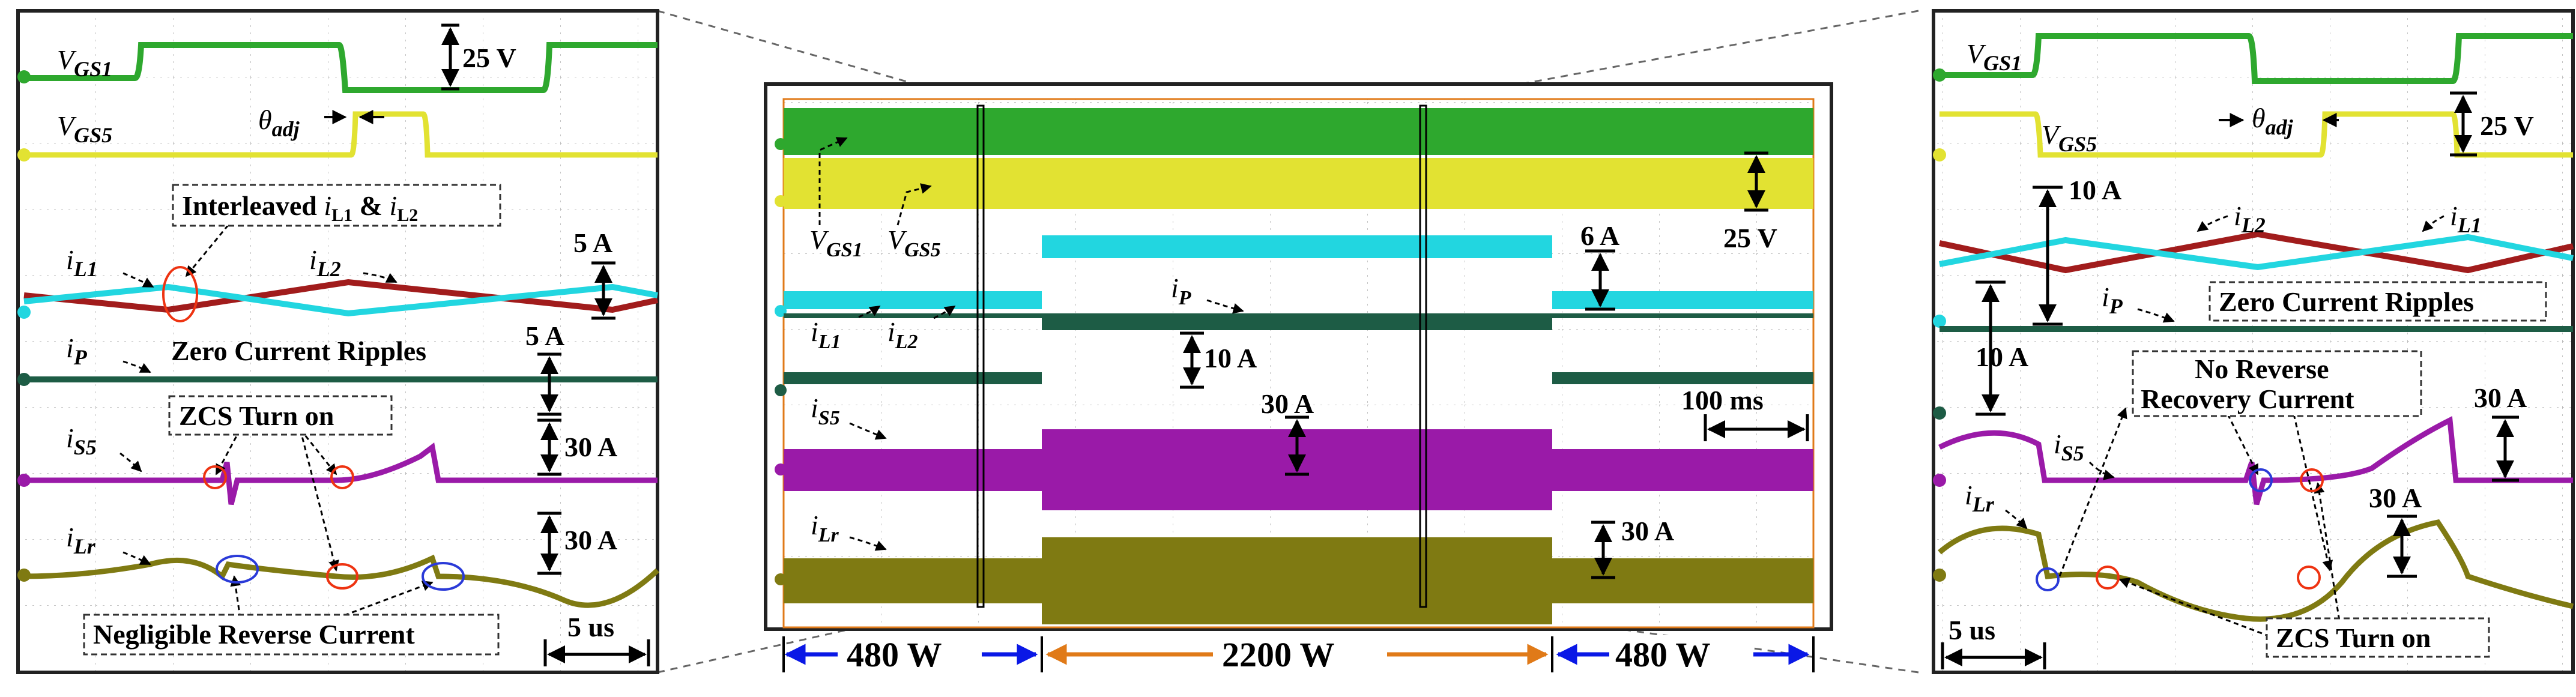 The width and height of the screenshot is (2576, 697). What do you see at coordinates (254, 634) in the screenshot?
I see `negligible-label: Negligible Reverse Current` at bounding box center [254, 634].